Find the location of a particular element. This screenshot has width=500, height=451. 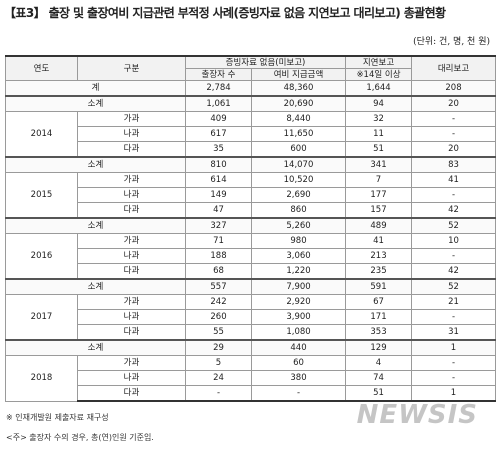

cell: 208 is located at coordinates (453, 88).